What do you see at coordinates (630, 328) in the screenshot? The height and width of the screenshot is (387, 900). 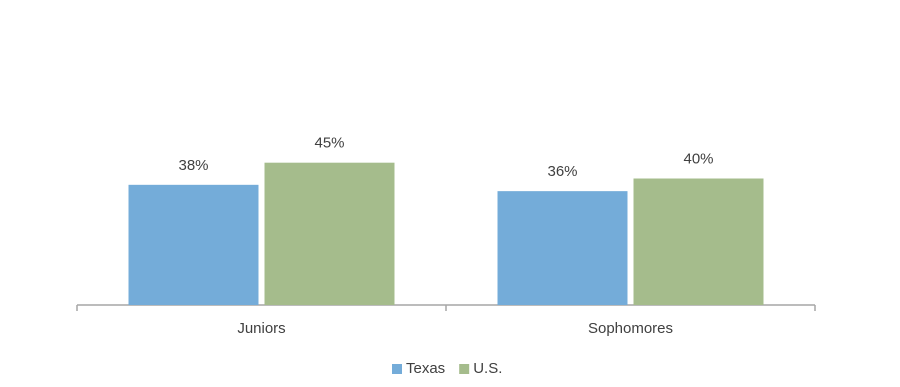 I see `x-tick-label: Sophomores` at bounding box center [630, 328].